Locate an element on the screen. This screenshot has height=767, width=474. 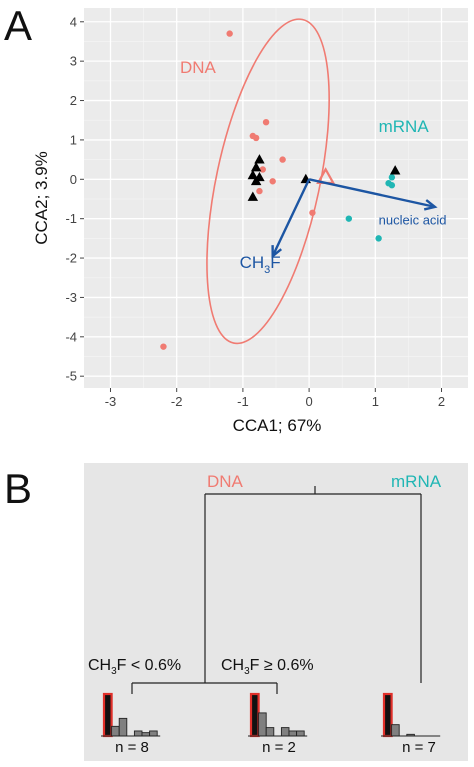
ch3f-low-part2: F < 0.6% is located at coordinates (149, 665).